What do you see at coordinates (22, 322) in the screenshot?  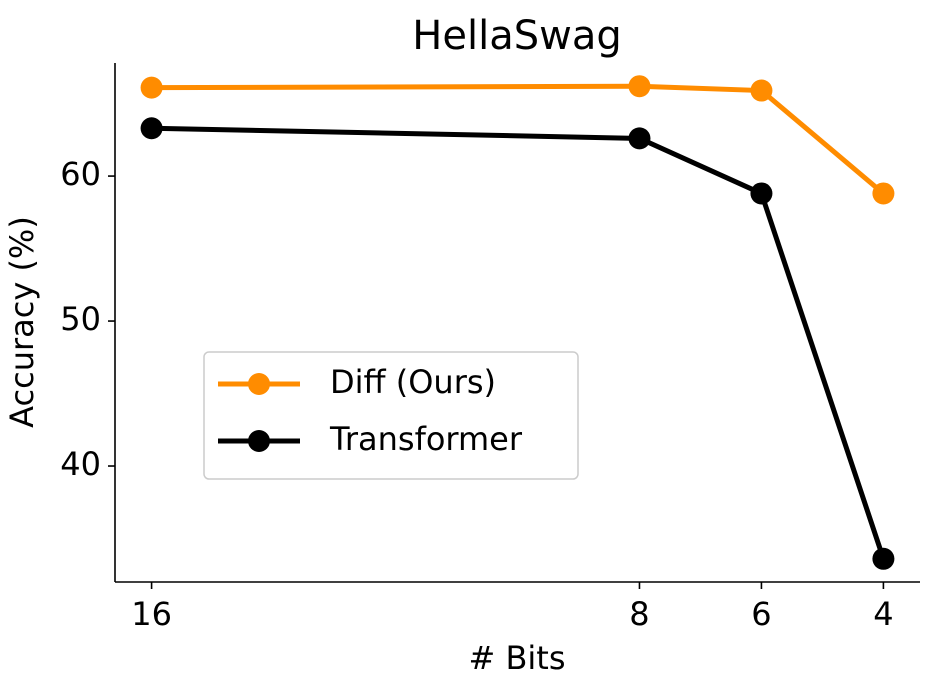 I see `y-axis-label: Accuracy (%)` at bounding box center [22, 322].